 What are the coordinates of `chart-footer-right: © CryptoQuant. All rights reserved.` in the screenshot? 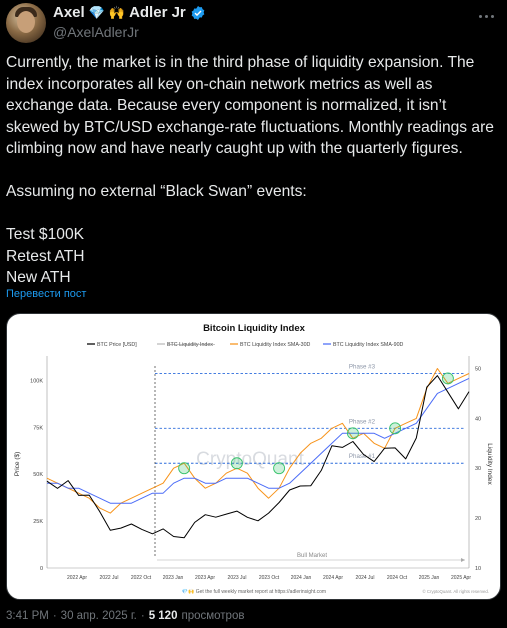 It's located at (456, 591).